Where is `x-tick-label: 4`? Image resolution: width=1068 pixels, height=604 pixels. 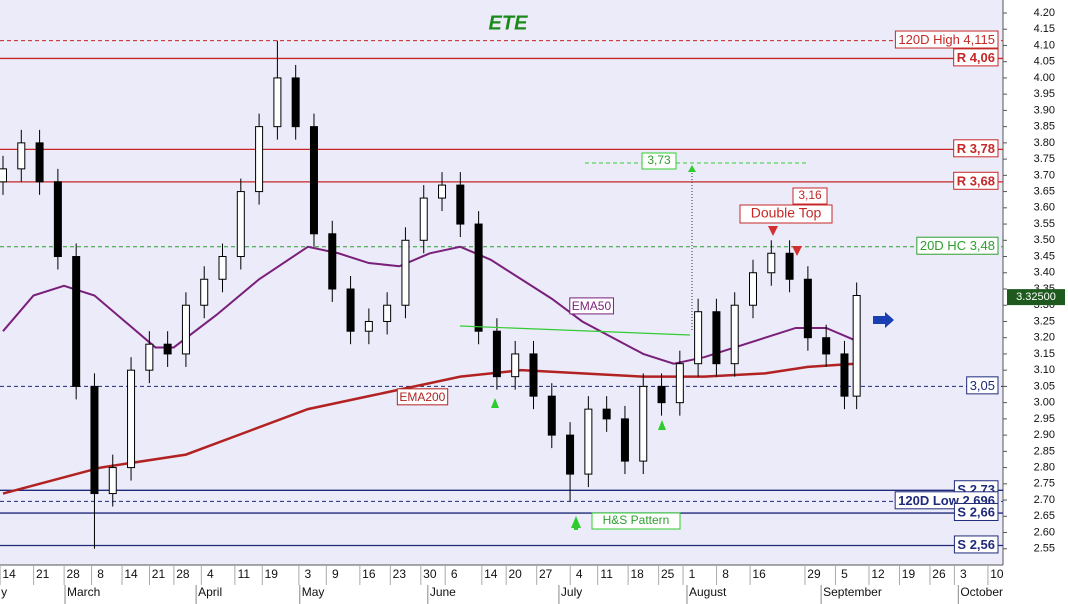 x-tick-label: 4 is located at coordinates (210, 574).